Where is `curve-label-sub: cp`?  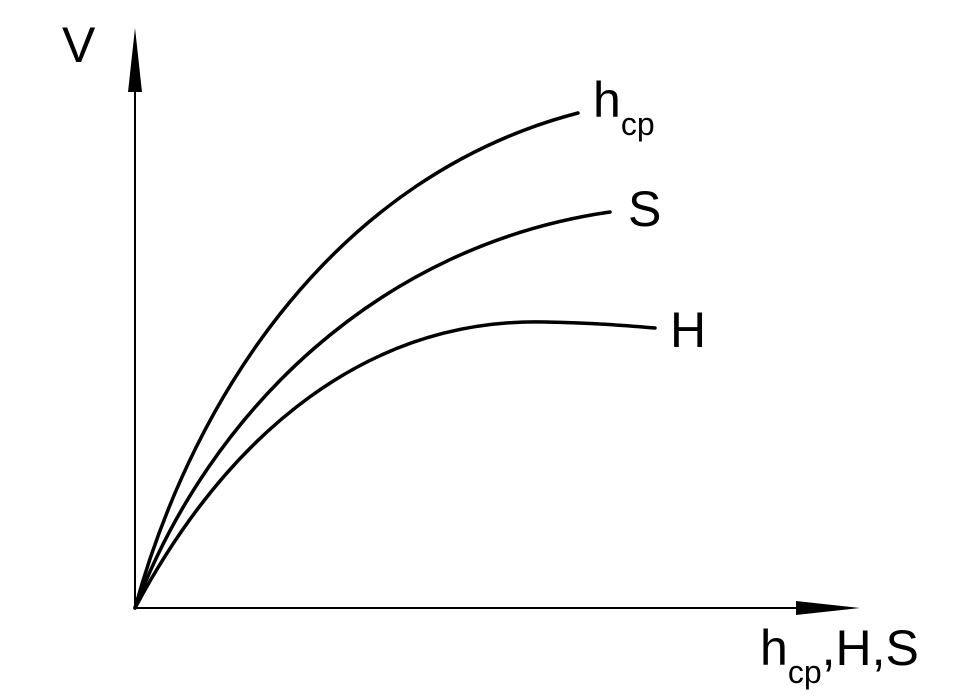
curve-label-sub: cp is located at coordinates (638, 124).